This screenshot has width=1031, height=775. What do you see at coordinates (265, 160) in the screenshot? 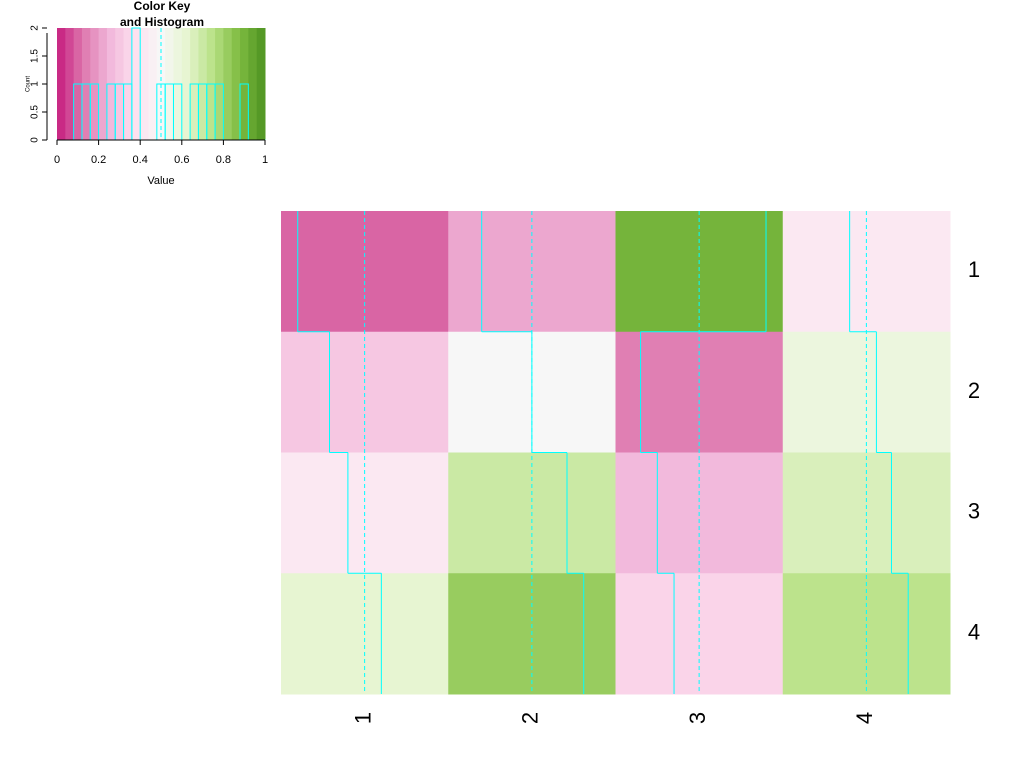
I see `x-tick-label: 1` at bounding box center [265, 160].